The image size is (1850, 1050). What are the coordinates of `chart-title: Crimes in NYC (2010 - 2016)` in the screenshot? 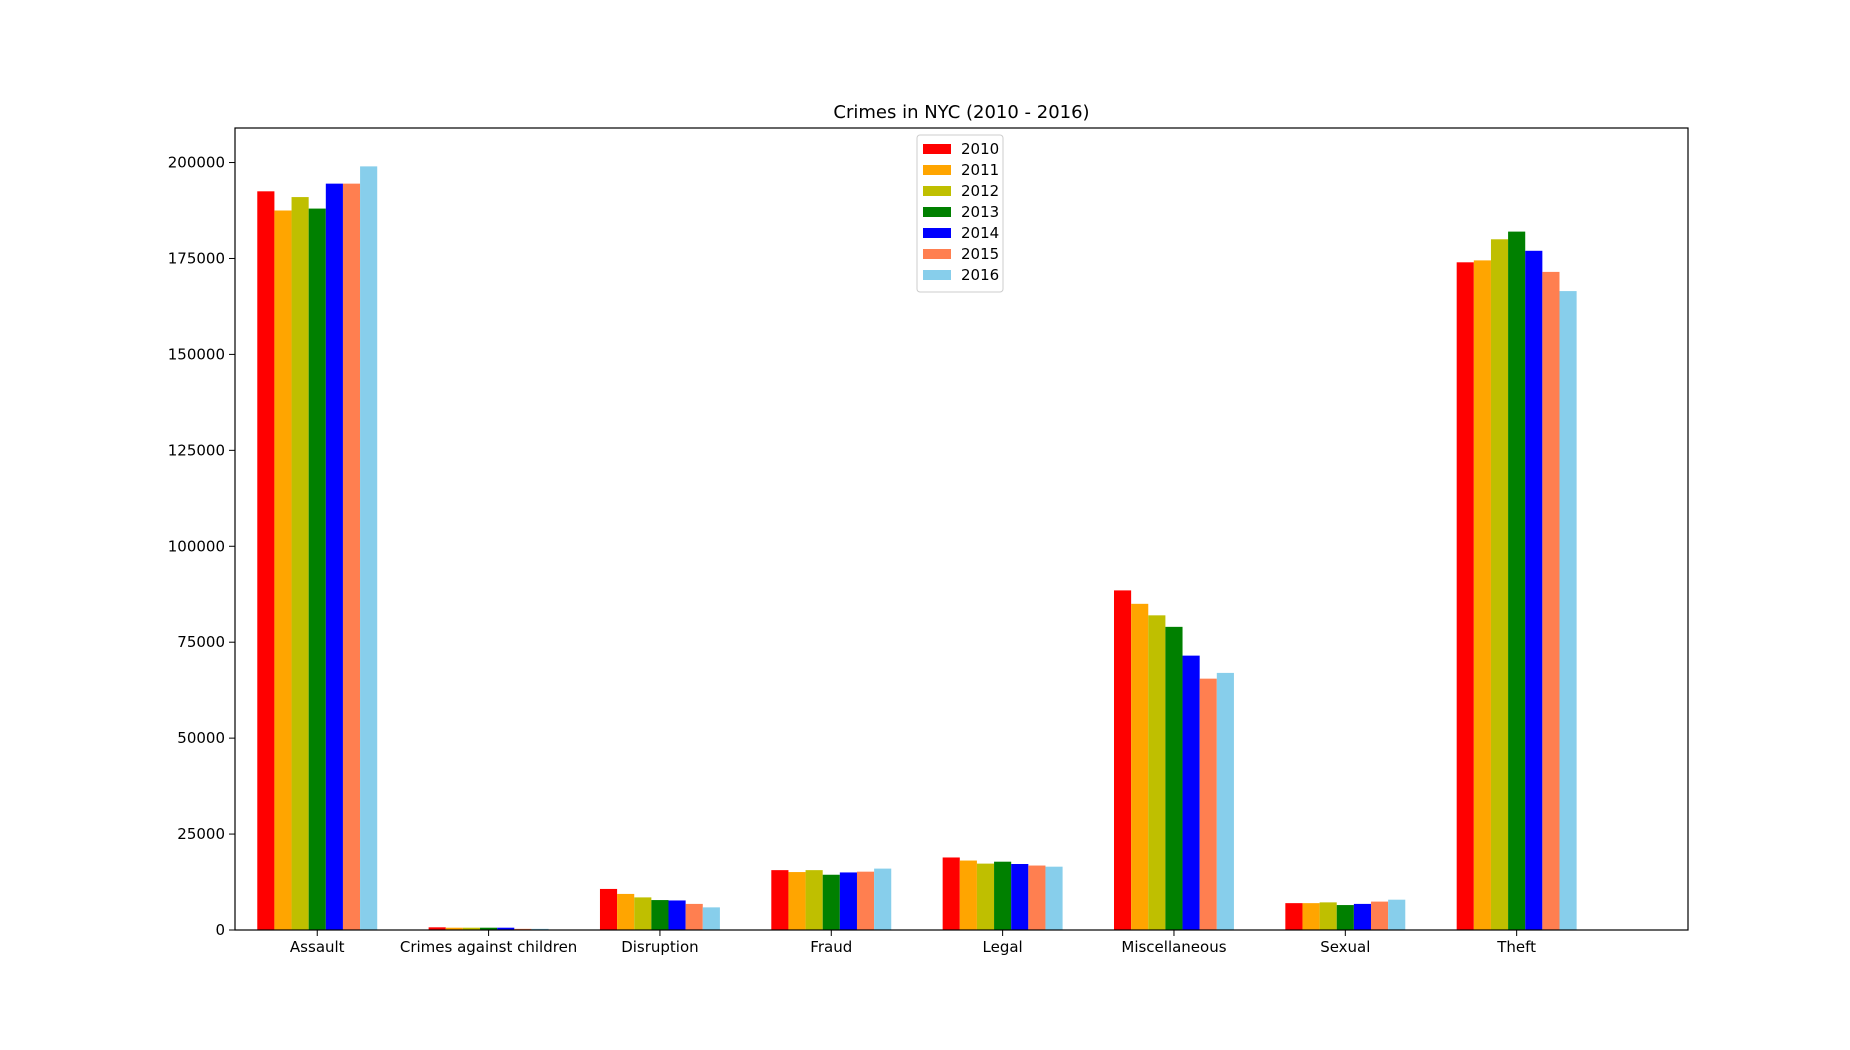 It's located at (961, 112).